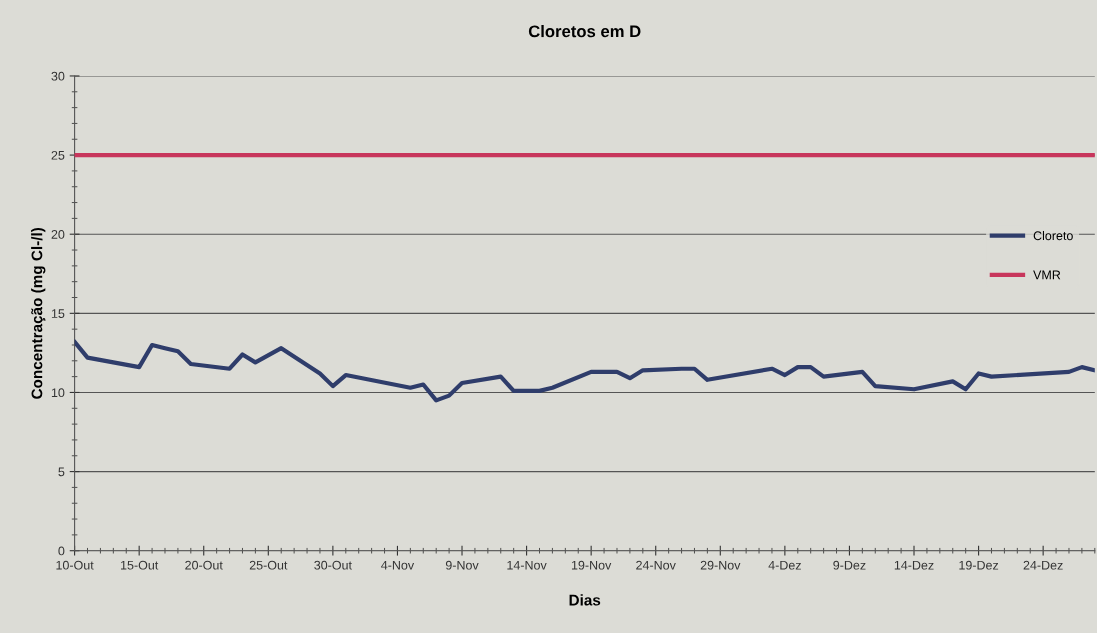 This screenshot has width=1097, height=633. What do you see at coordinates (268, 565) in the screenshot?
I see `x-tick-label: 25-Out` at bounding box center [268, 565].